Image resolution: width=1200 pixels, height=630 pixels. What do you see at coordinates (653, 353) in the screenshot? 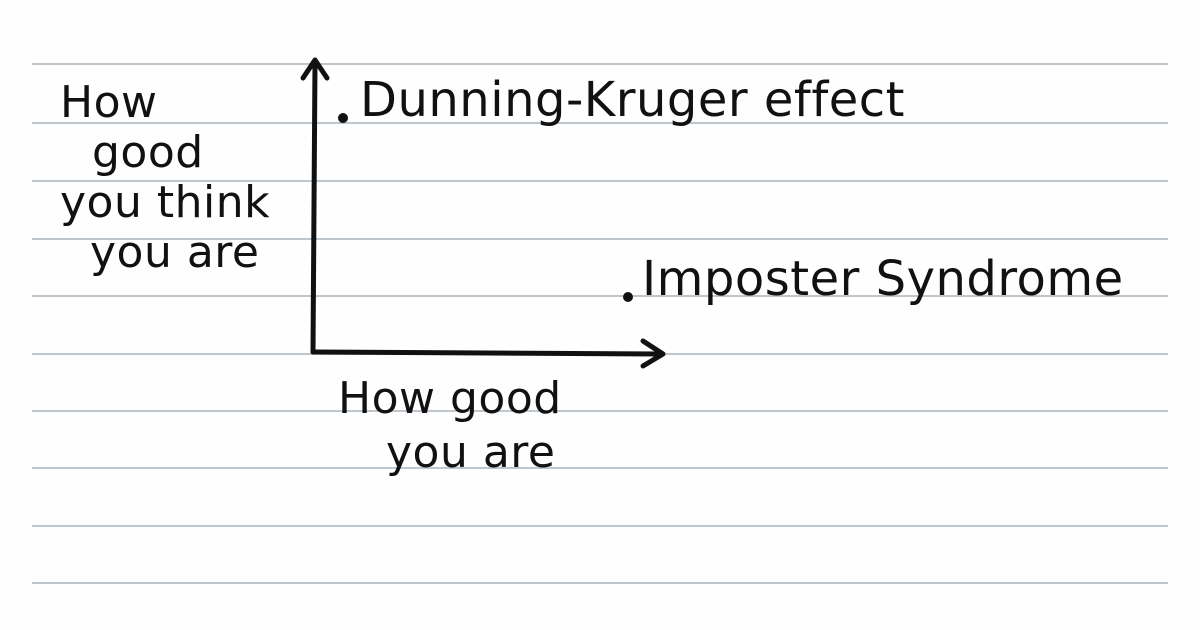
I see `x-axis-arrowhead` at bounding box center [653, 353].